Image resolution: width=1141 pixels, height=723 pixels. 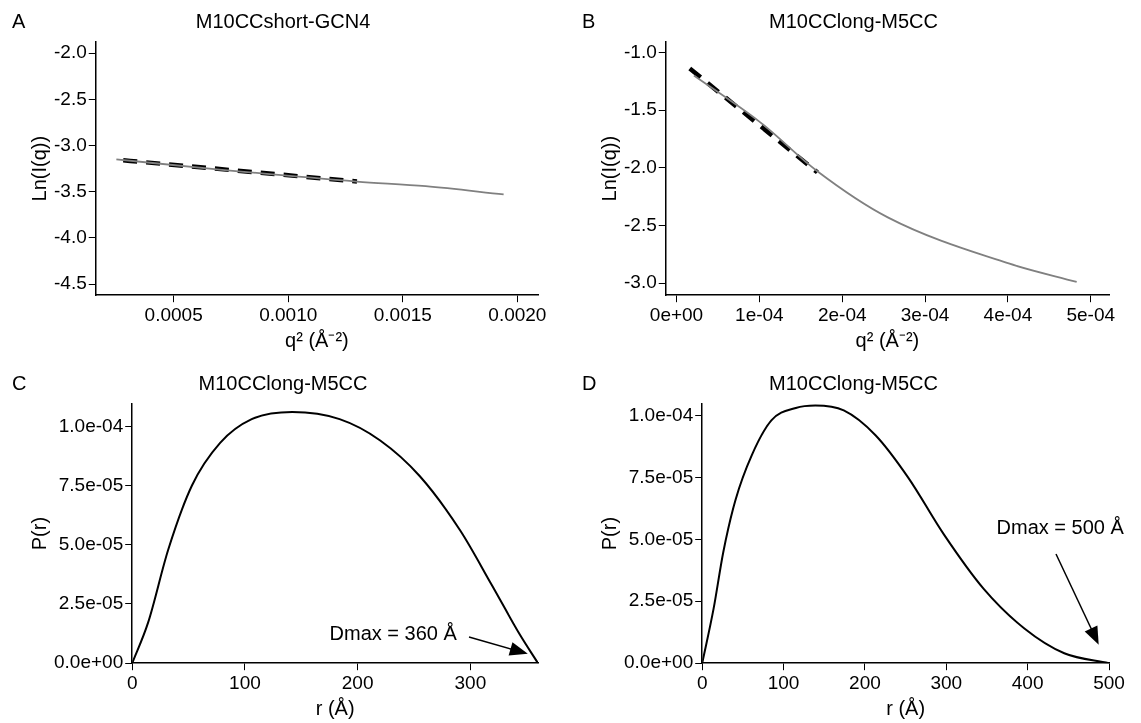 What do you see at coordinates (283, 20) in the screenshot?
I see `chart-title: M10CCshort-GCN4` at bounding box center [283, 20].